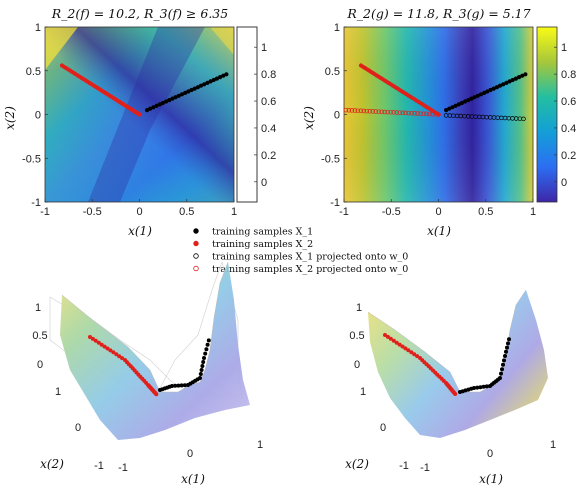 The height and width of the screenshot is (498, 581). What do you see at coordinates (264, 48) in the screenshot?
I see `colorbar-tick-label: 1` at bounding box center [264, 48].